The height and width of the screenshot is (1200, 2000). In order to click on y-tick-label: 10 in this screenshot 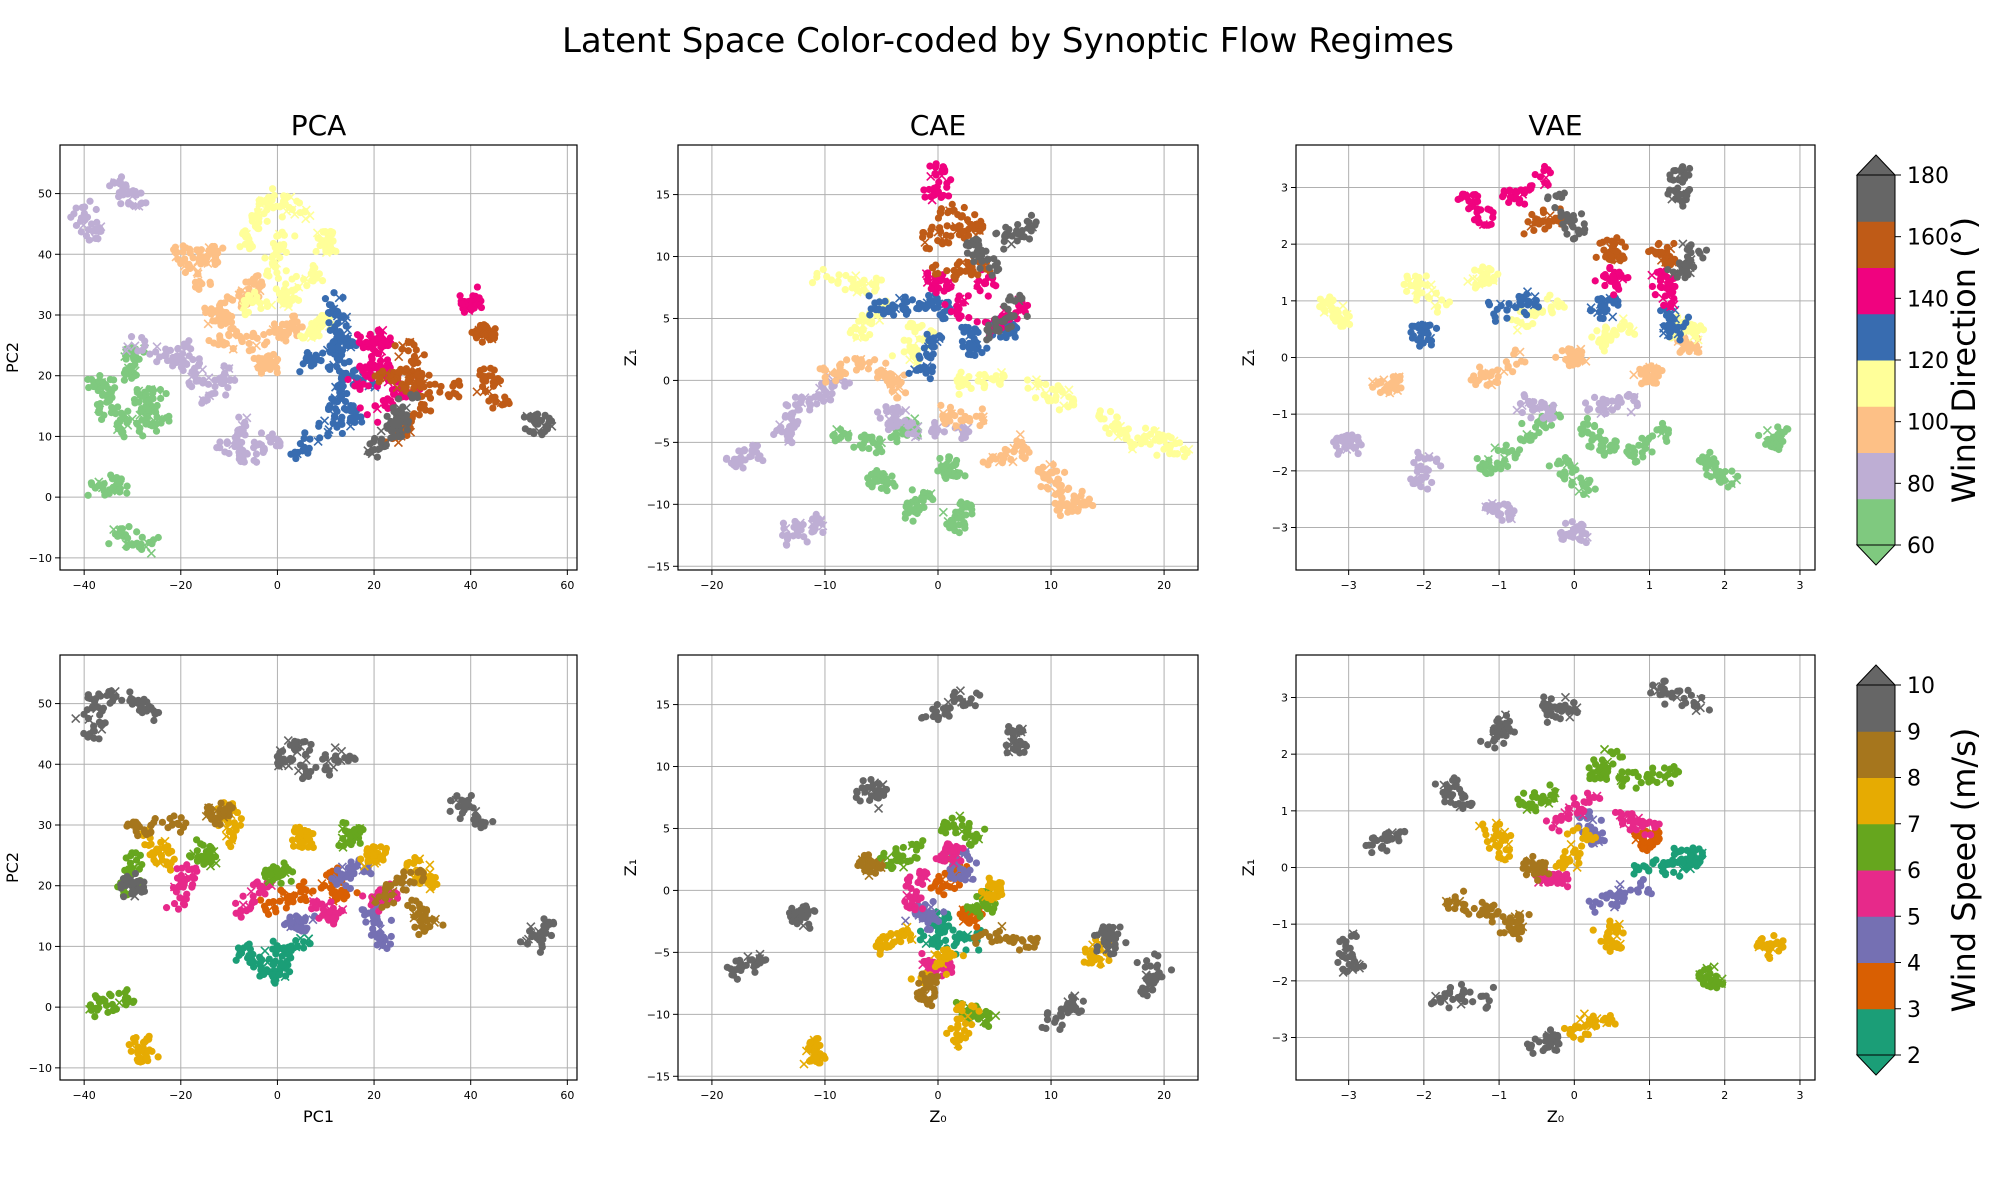, I will do `click(45, 436)`.